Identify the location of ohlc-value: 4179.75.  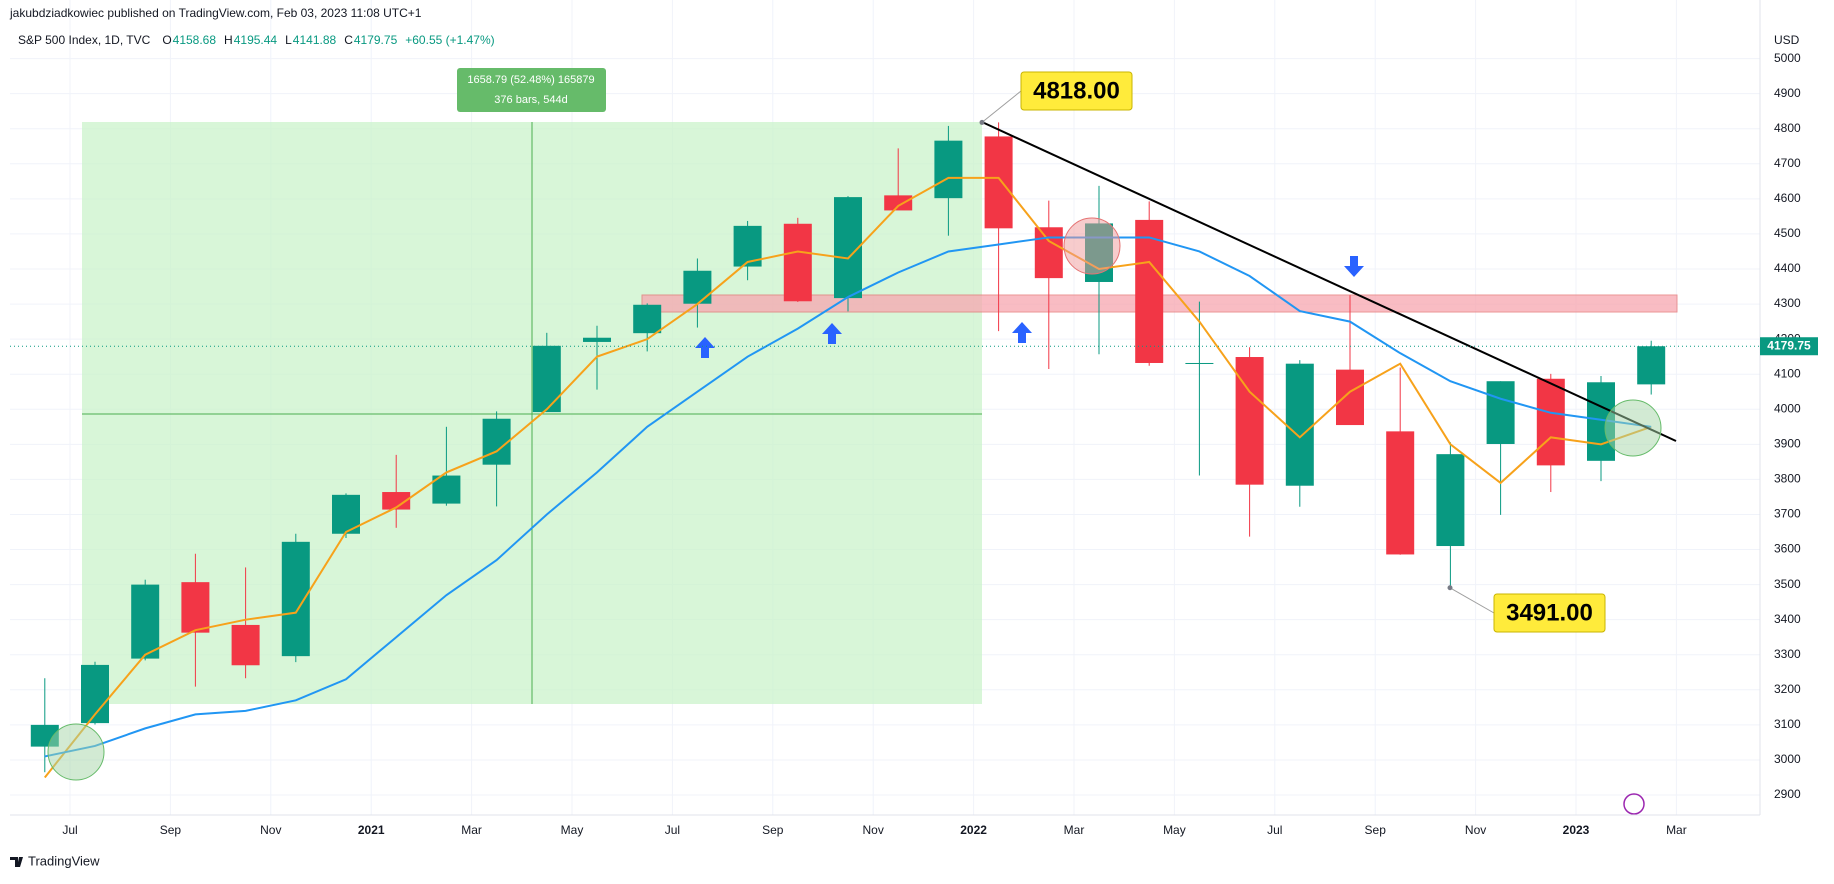
(376, 40).